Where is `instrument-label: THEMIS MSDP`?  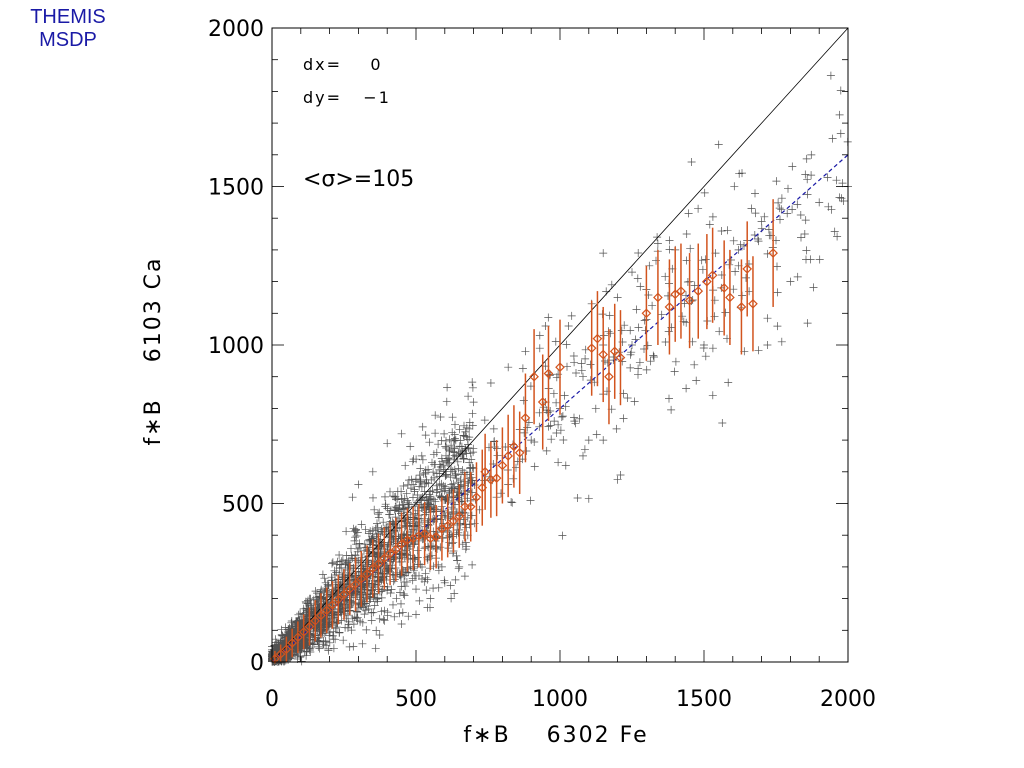
instrument-label: THEMIS MSDP is located at coordinates (68, 29).